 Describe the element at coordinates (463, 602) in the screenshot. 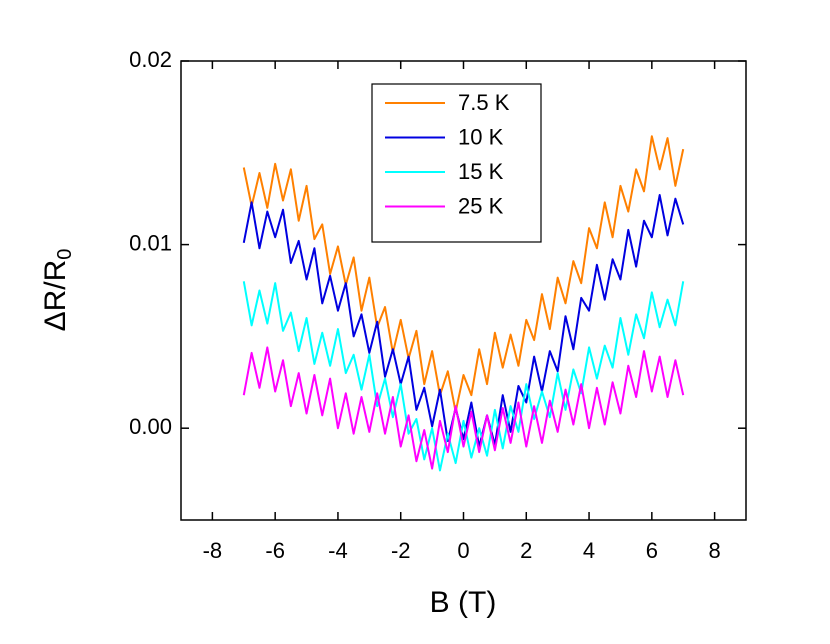

I see `x-axis-label: B (T)` at that location.